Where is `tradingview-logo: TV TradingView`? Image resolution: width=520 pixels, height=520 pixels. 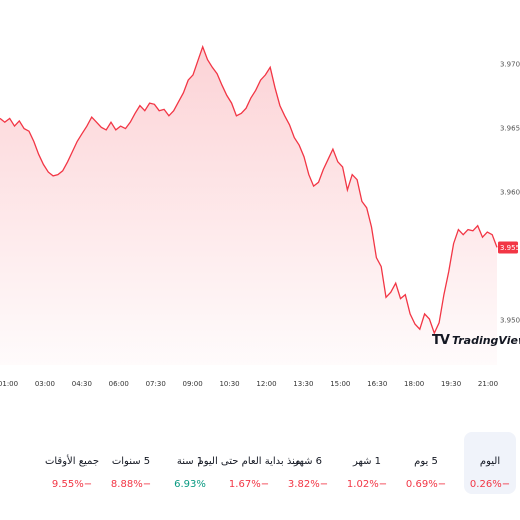 tradingview-logo: TV TradingView is located at coordinates (476, 340).